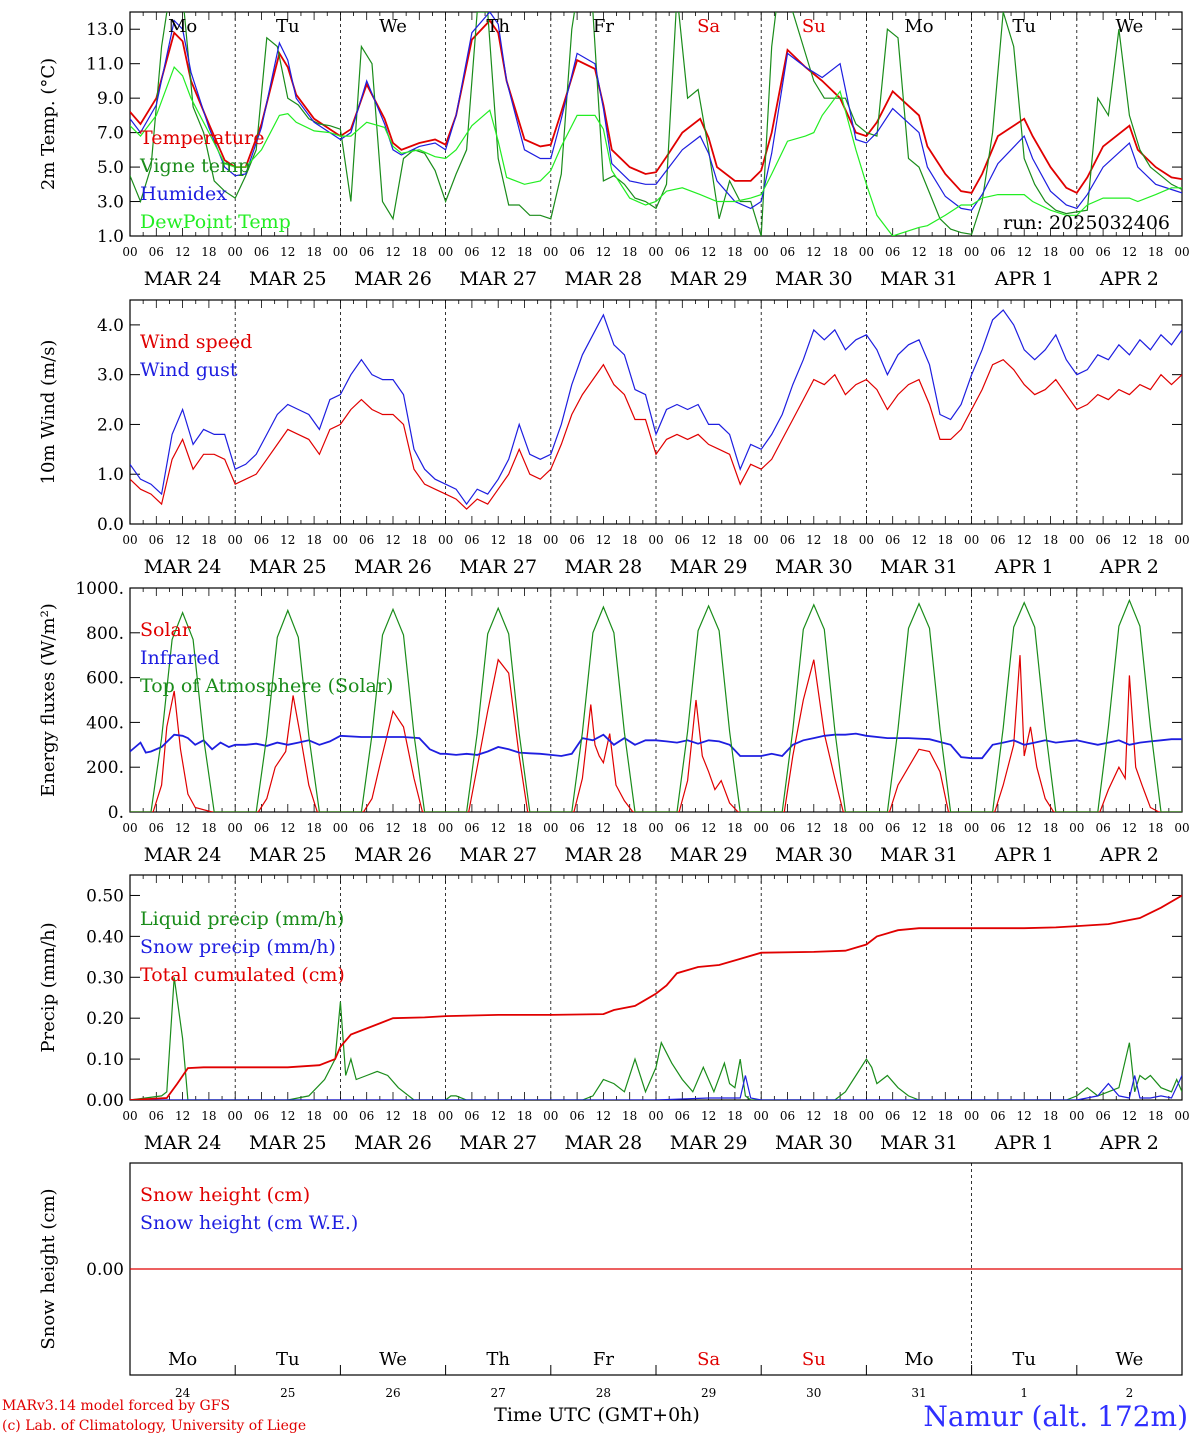  What do you see at coordinates (116, 1406) in the screenshot?
I see `model-credit: MARv3.14 model forced by GFS` at bounding box center [116, 1406].